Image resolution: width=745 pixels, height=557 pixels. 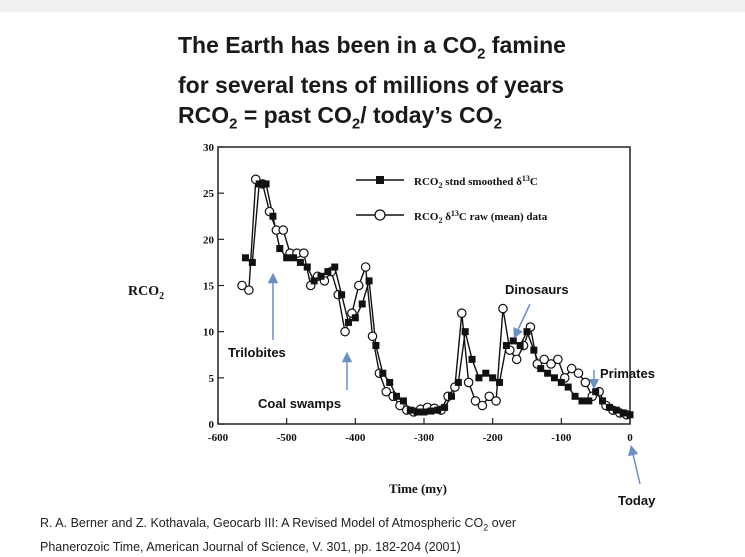 What do you see at coordinates (637, 500) in the screenshot?
I see `svg-text: Today` at bounding box center [637, 500].